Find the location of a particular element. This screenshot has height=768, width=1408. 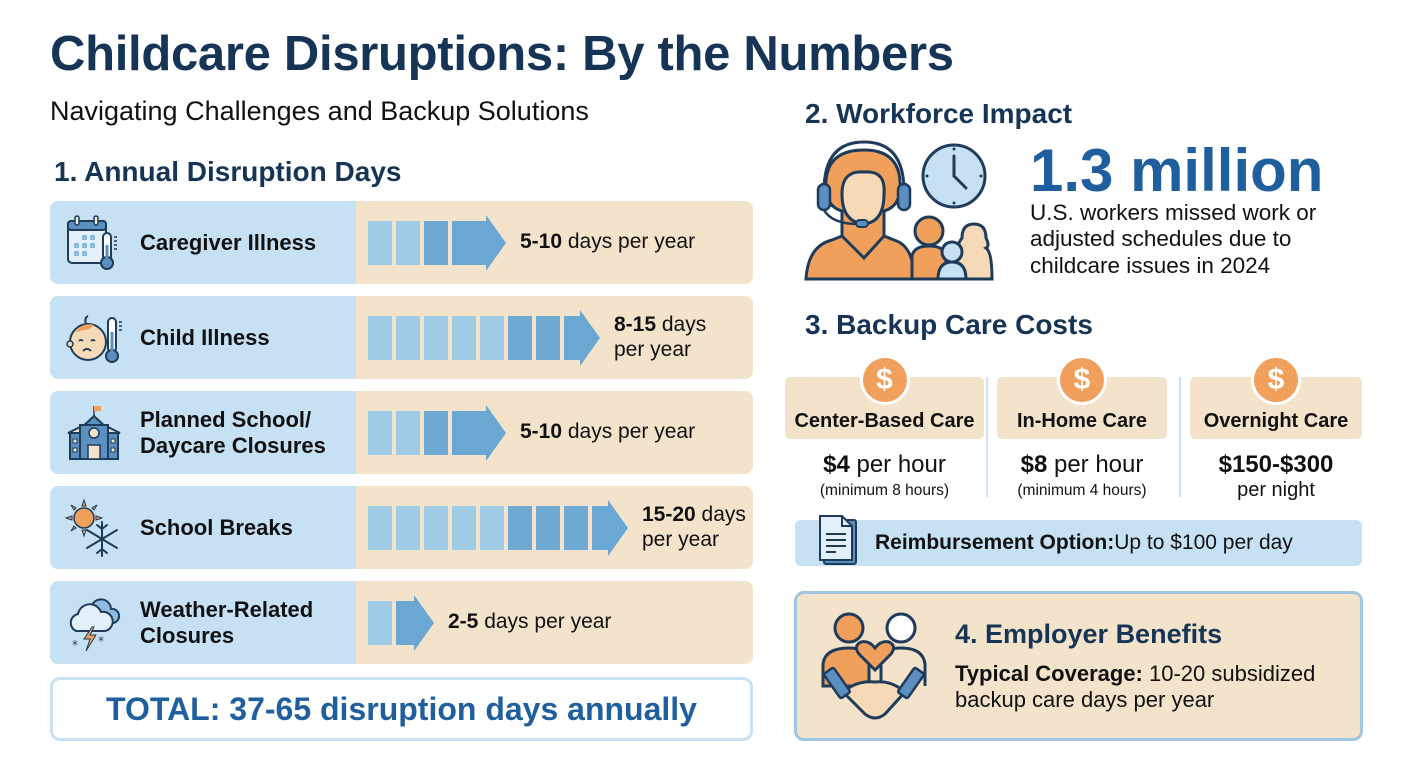

disruption-label: School Breaks is located at coordinates (216, 527).